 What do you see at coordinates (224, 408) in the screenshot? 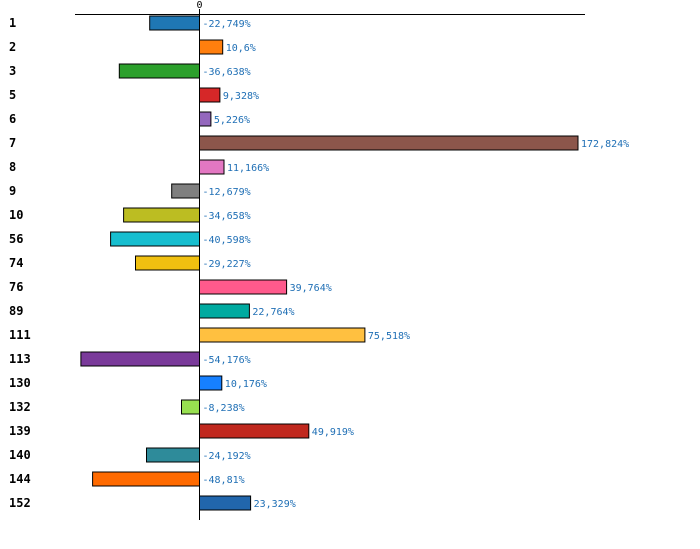
I see `value-label: -8,238%` at bounding box center [224, 408].